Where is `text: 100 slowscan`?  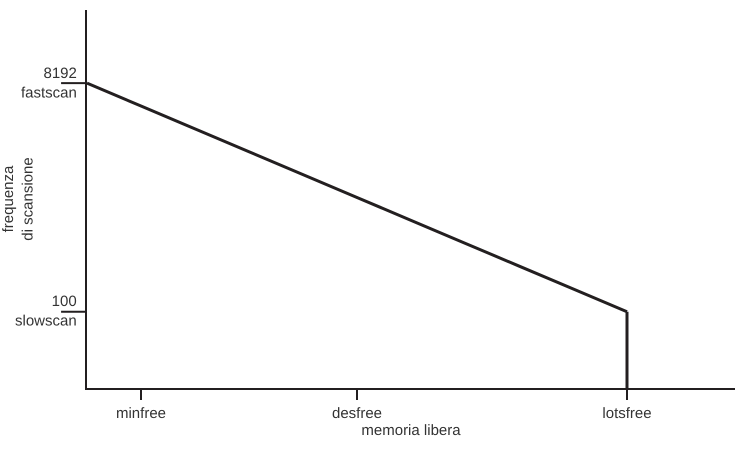
text: 100 slowscan is located at coordinates (46, 311).